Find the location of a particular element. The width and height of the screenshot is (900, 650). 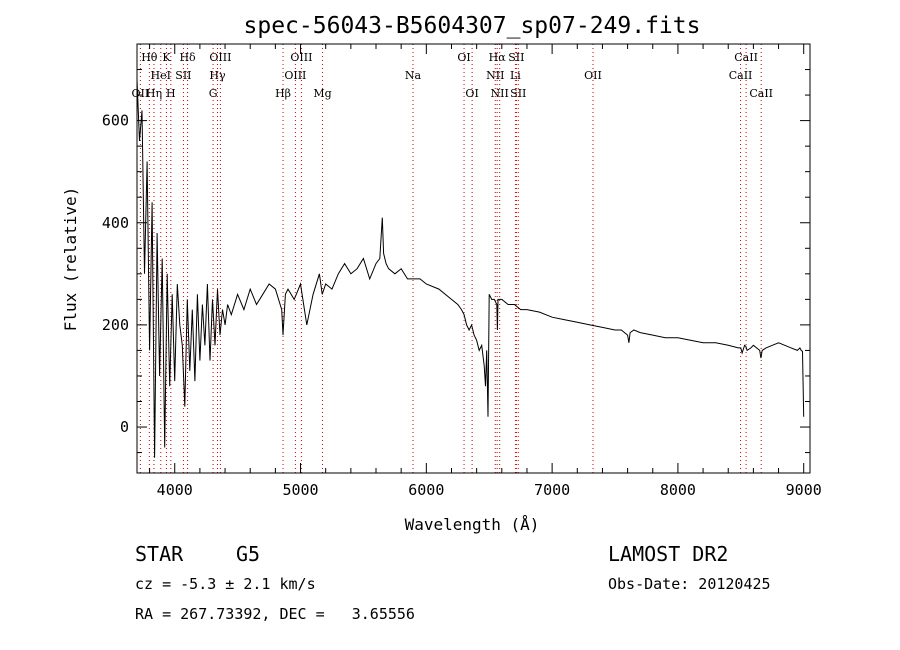

object-class: STAR is located at coordinates (159, 554).